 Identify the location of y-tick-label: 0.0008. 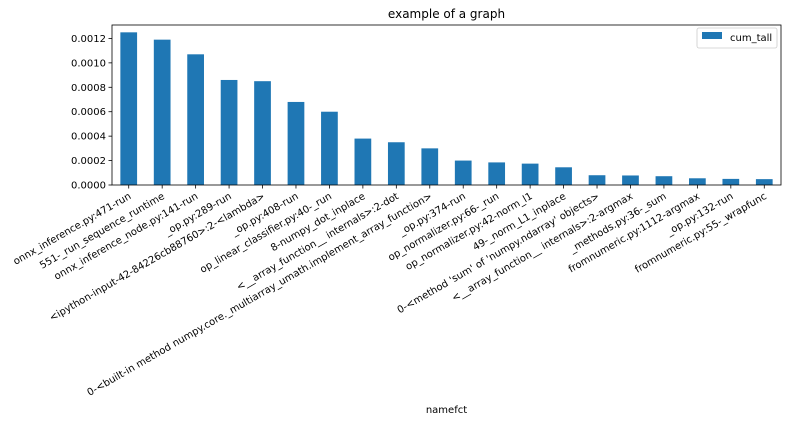
(88, 88).